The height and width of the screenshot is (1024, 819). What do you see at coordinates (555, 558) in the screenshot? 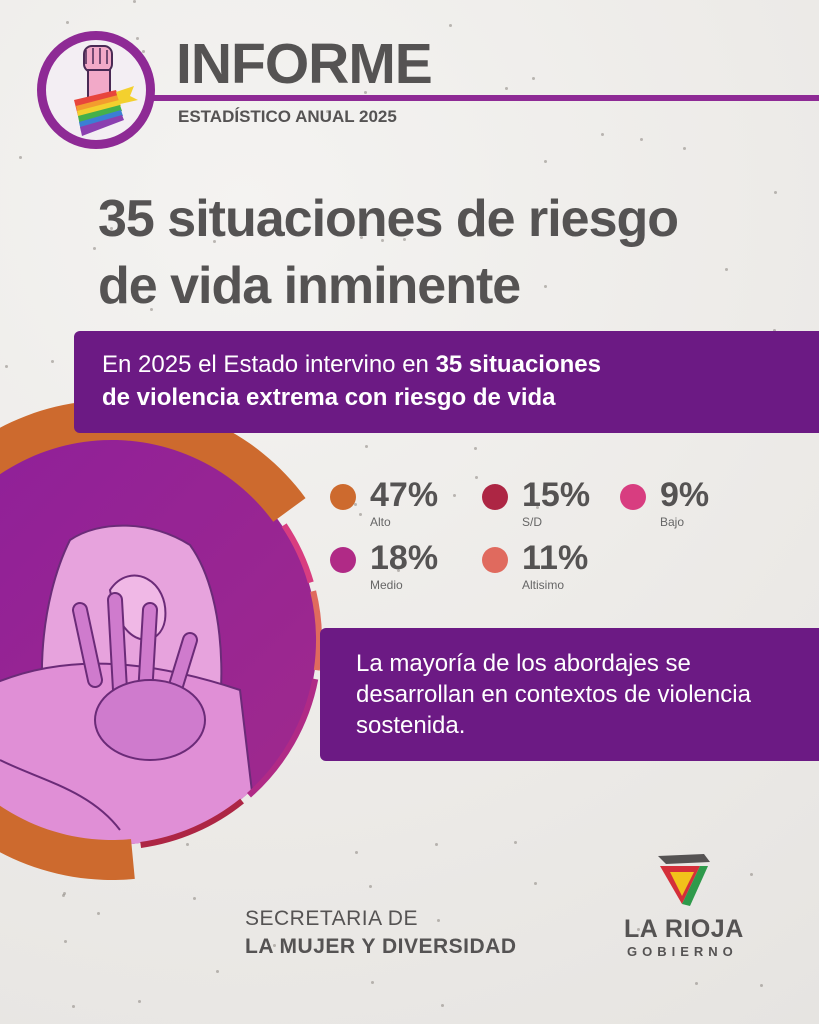
I see `legend-value: 11%` at bounding box center [555, 558].